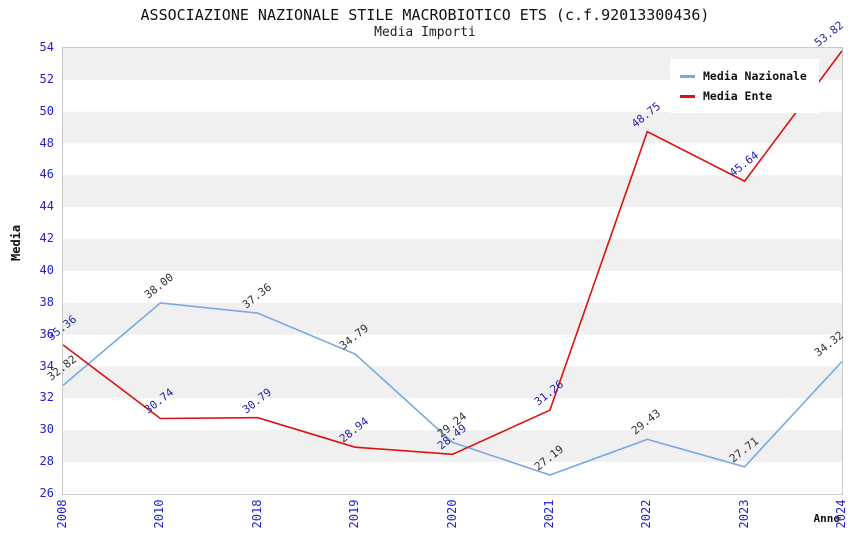  What do you see at coordinates (46, 78) in the screenshot?
I see `y-tick-label: 52` at bounding box center [46, 78].